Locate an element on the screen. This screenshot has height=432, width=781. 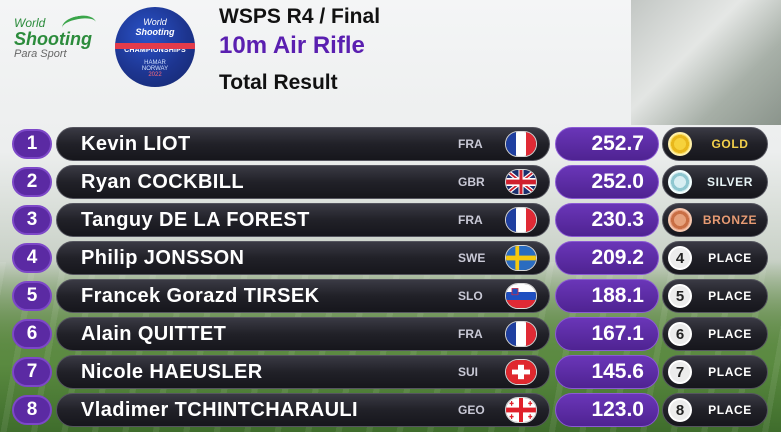
rank-badge: 7 is located at coordinates (32, 372).